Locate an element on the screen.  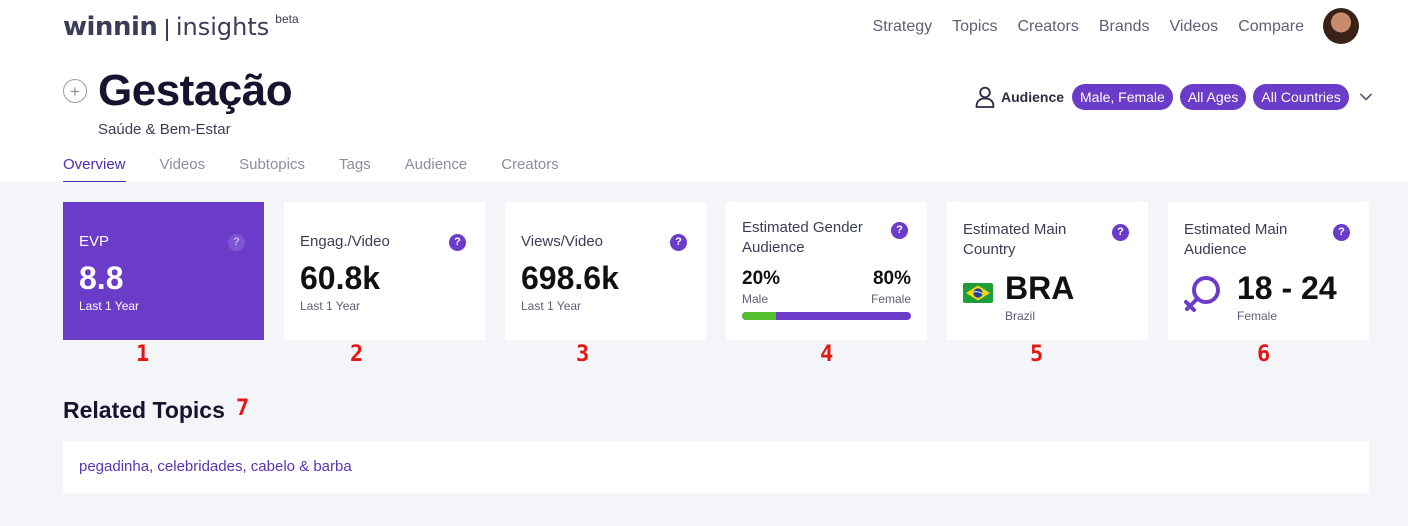
main-audience-card: Estimated Main Audience ? 18 - 24 Female is located at coordinates (1268, 271).